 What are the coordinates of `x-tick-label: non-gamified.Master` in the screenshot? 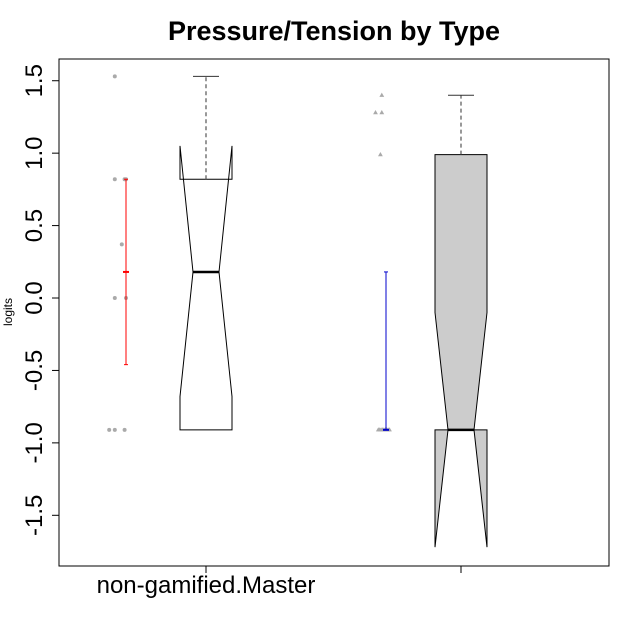 It's located at (206, 585).